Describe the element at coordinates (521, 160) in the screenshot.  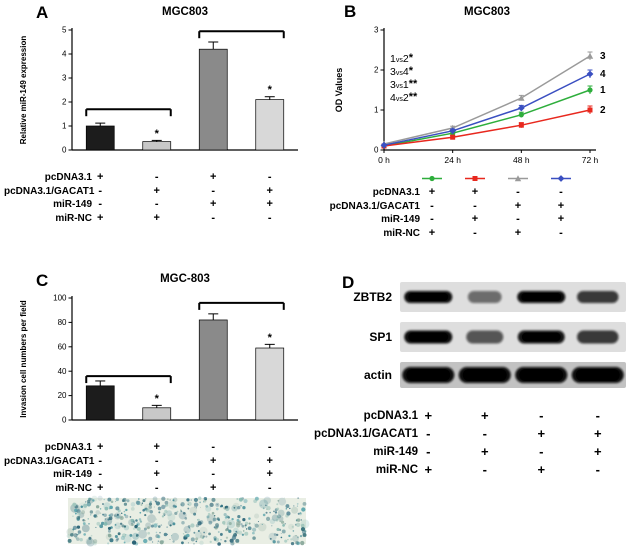
I see `x-tick-label: 48 h` at that location.